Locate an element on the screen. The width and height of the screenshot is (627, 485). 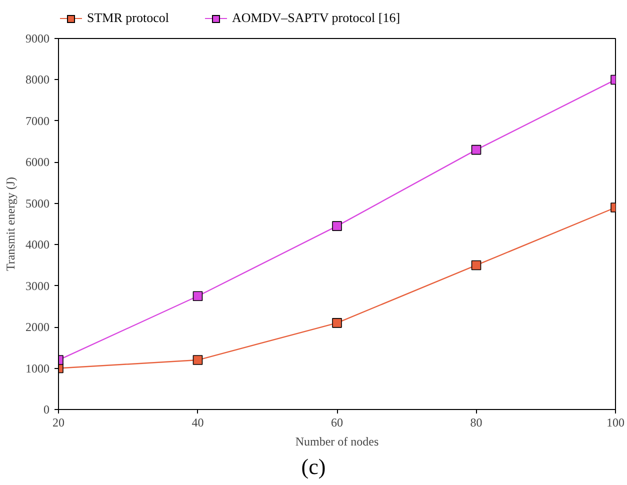
y-tick-label: 9000 is located at coordinates (38, 39).